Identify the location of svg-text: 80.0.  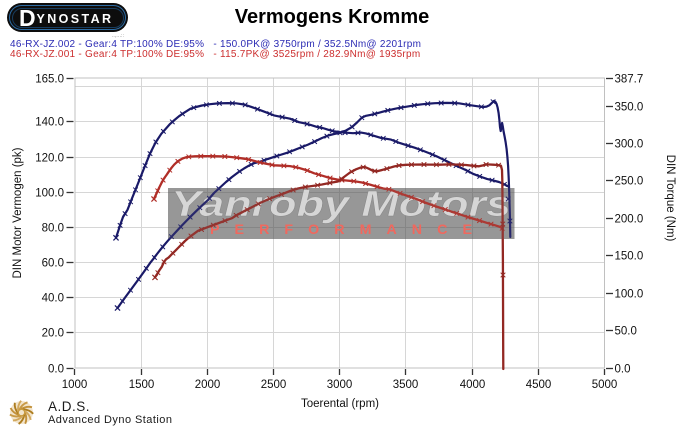
(53, 228).